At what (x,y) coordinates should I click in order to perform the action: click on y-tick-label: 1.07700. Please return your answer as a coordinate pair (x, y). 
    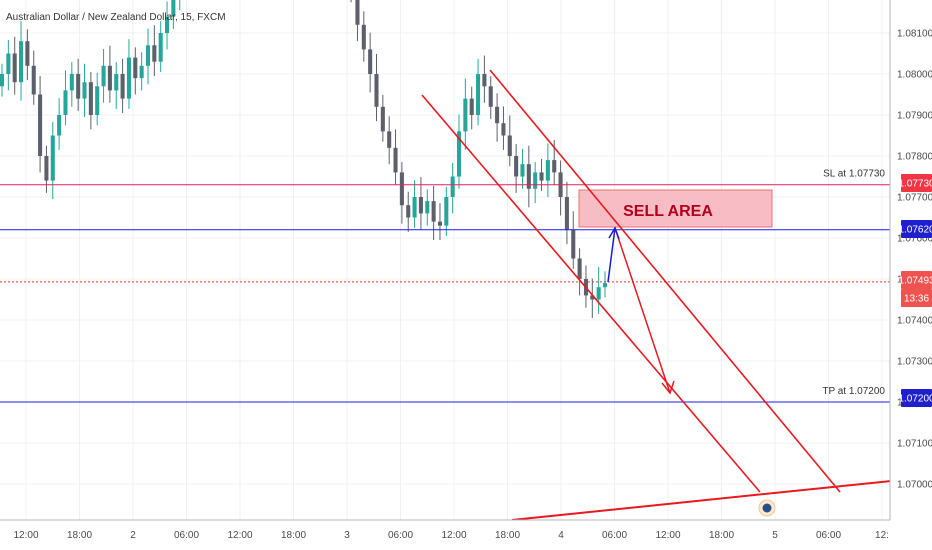
    Looking at the image, I should click on (914, 198).